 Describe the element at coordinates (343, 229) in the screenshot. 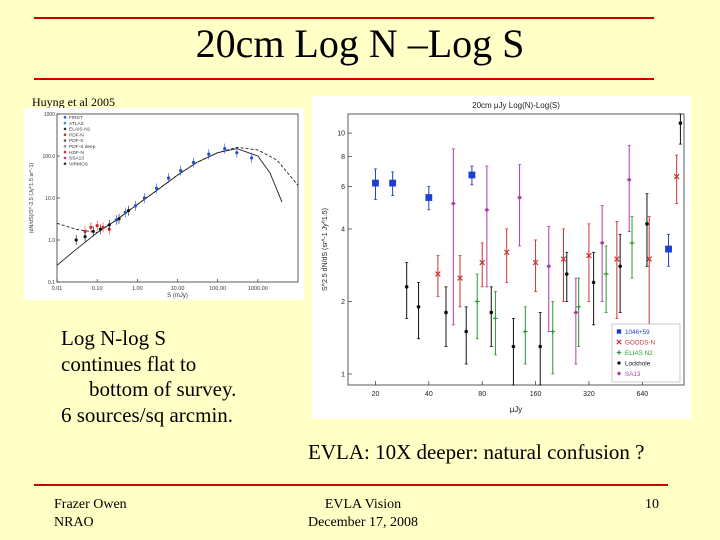

I see `right-y-tick-label: 4` at that location.